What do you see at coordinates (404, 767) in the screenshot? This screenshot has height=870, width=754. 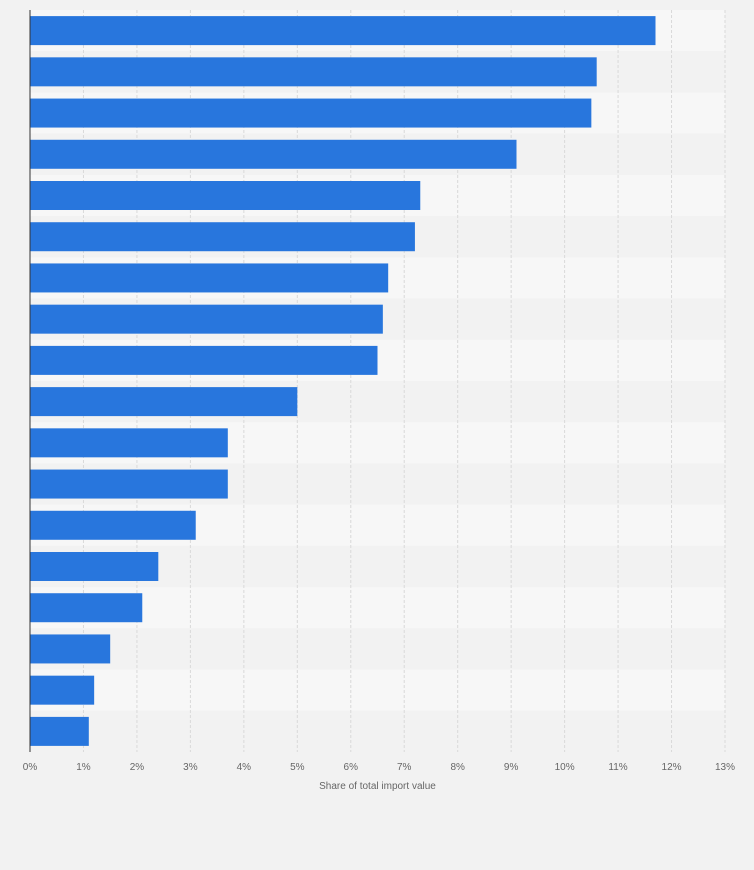 I see `x-tick-label: 7%` at bounding box center [404, 767].